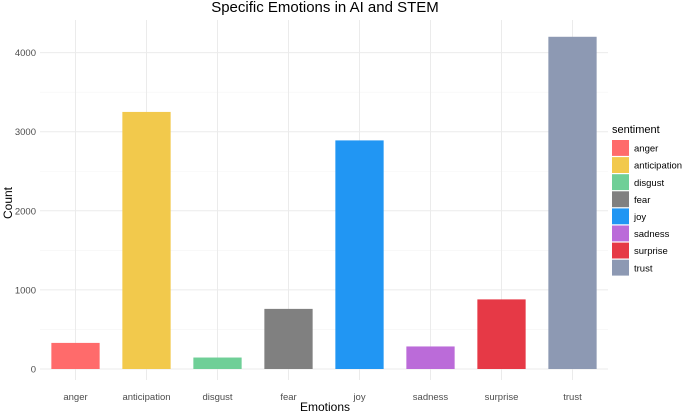  What do you see at coordinates (572, 397) in the screenshot?
I see `x-tick-label: trust` at bounding box center [572, 397].